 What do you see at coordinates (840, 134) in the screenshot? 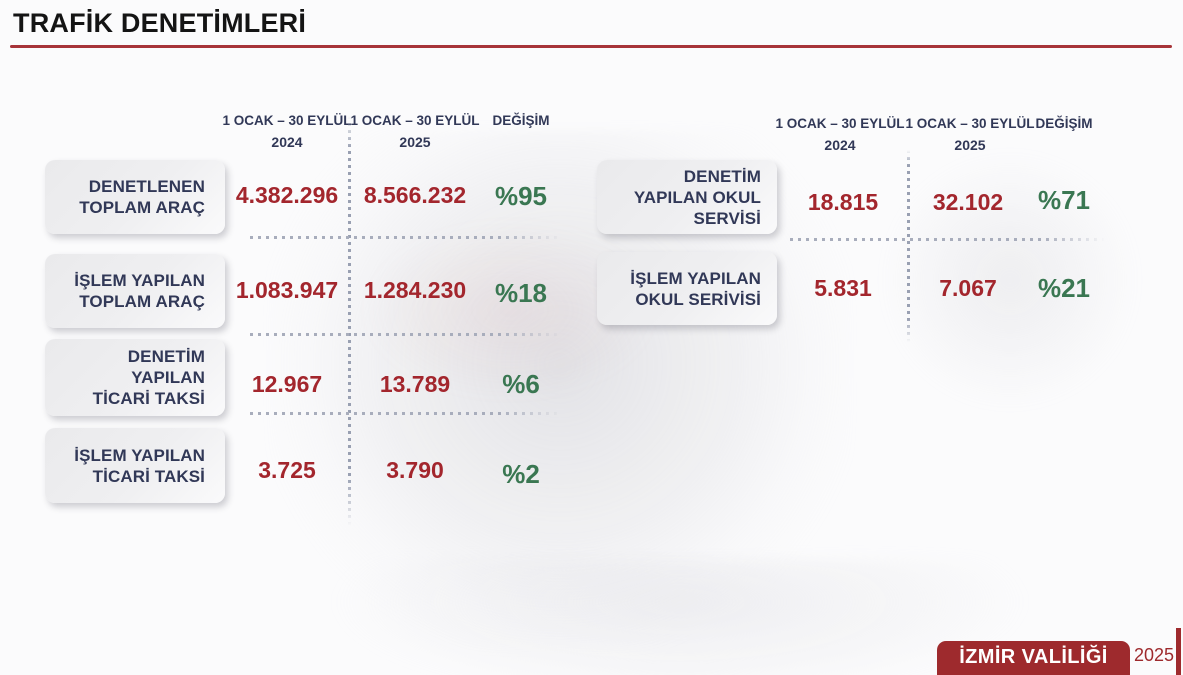
I see `right-header-2024: 1 OCAK – 30 EYLÜL 2024` at bounding box center [840, 134].